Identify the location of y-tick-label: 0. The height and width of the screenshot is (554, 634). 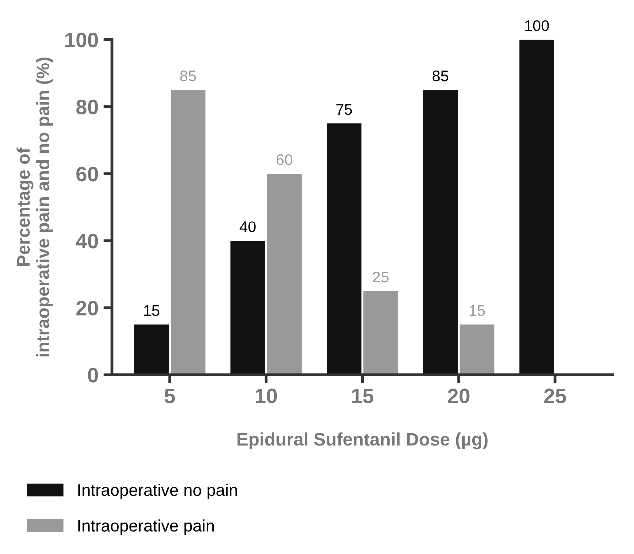
(93, 375).